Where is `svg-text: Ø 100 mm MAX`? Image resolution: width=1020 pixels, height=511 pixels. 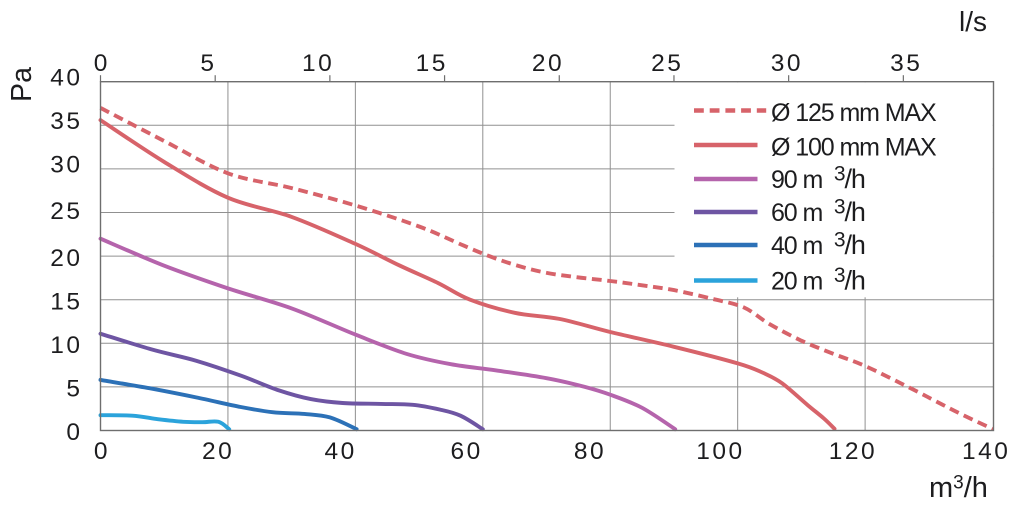 svg-text: Ø 100 mm MAX is located at coordinates (854, 148).